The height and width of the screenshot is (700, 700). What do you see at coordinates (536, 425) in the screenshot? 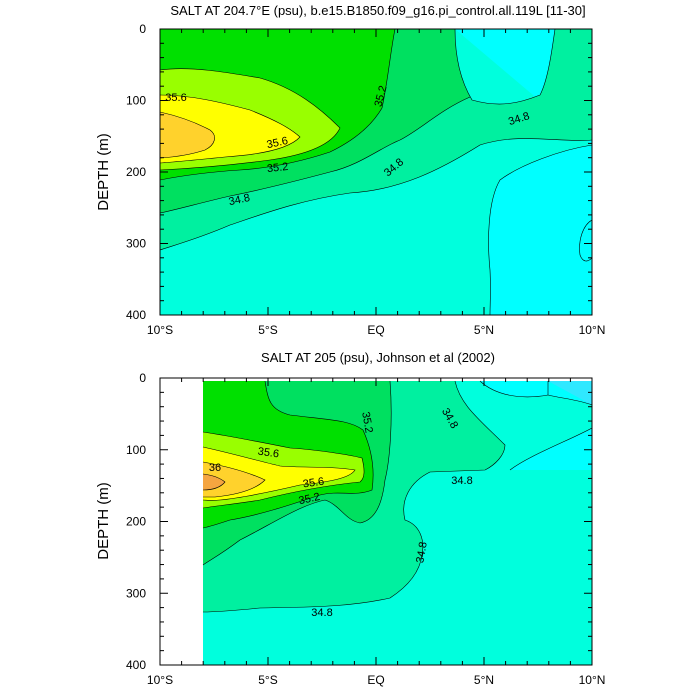
I see `bottom-fill-low-north2` at bounding box center [536, 425].